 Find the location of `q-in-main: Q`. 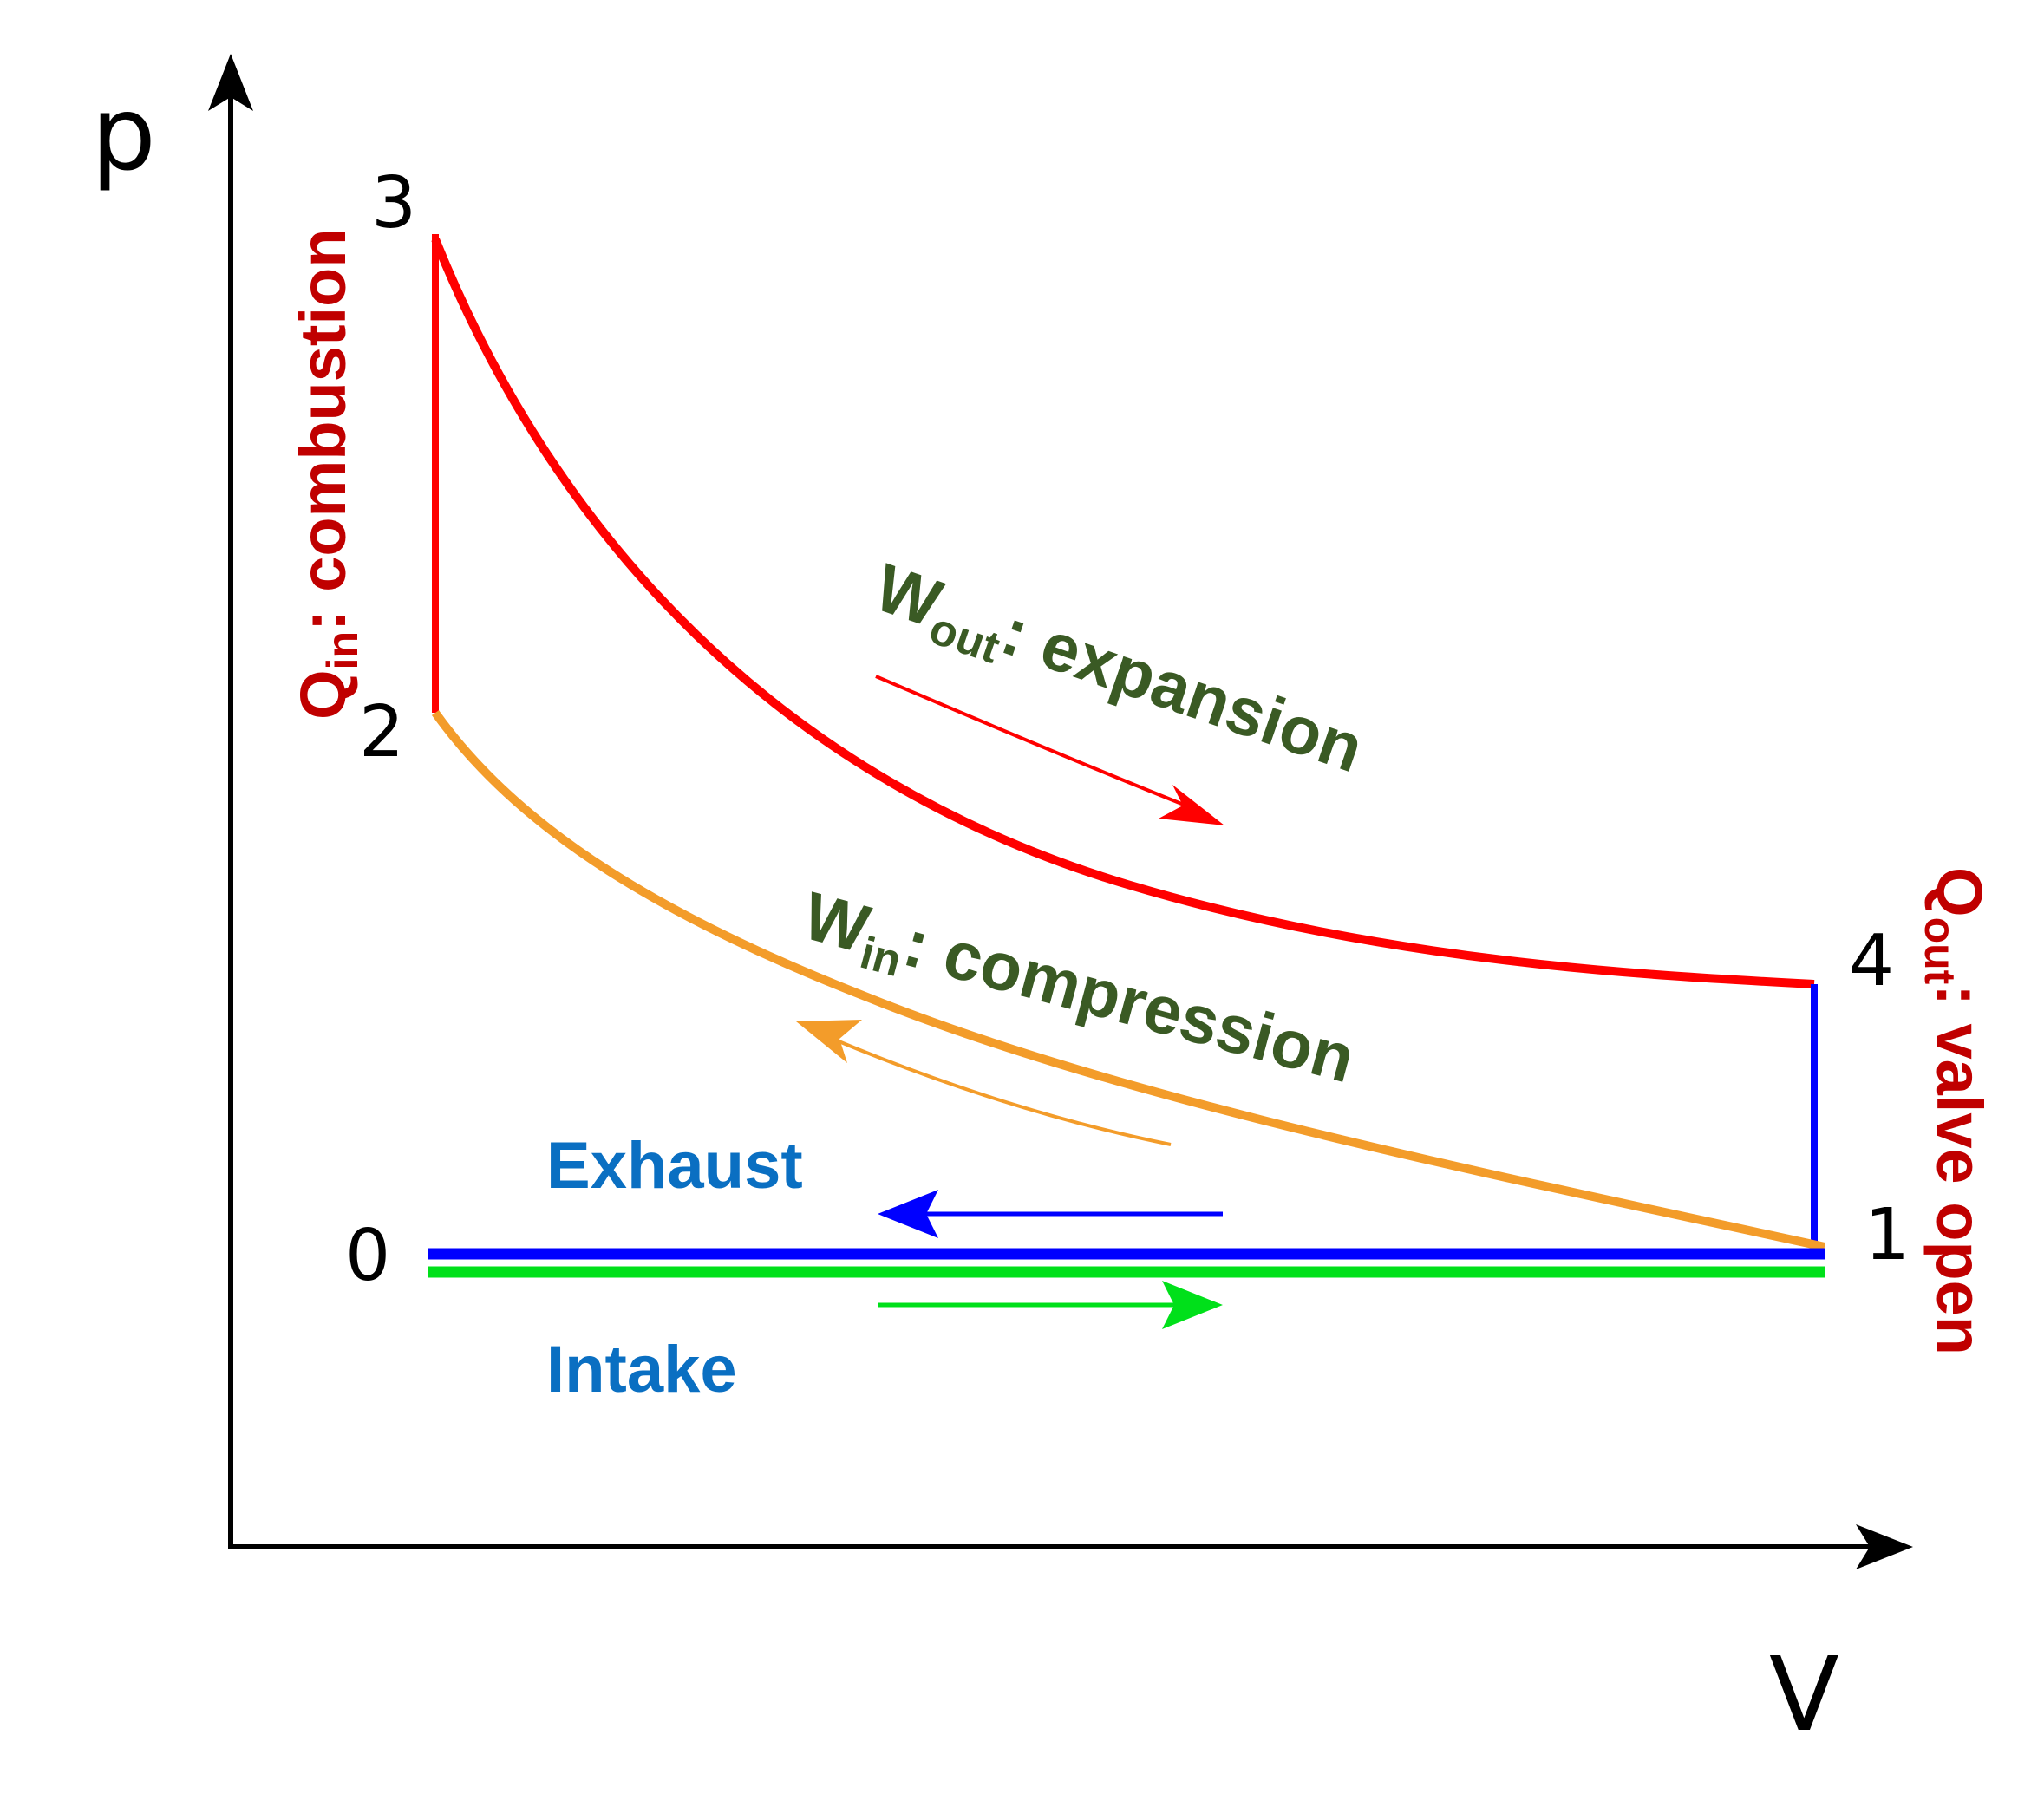

q-in-main: Q is located at coordinates (323, 694).